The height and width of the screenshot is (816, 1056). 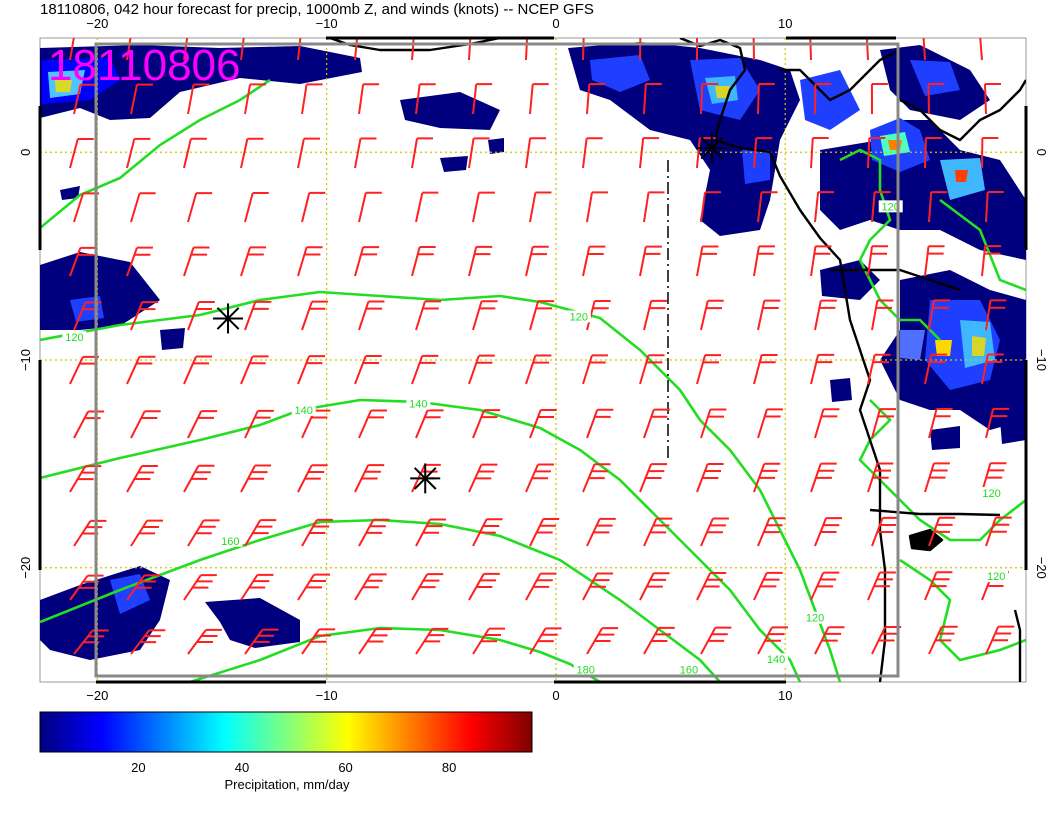 I want to click on colorbar-tick-label: 20, so click(x=138, y=767).